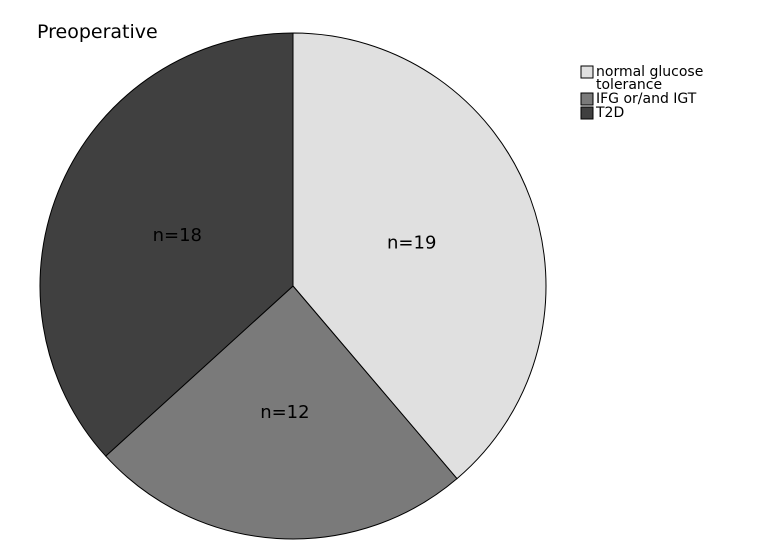 The width and height of the screenshot is (773, 545). Describe the element at coordinates (177, 235) in the screenshot. I see `slice-label-2: n=18` at that location.